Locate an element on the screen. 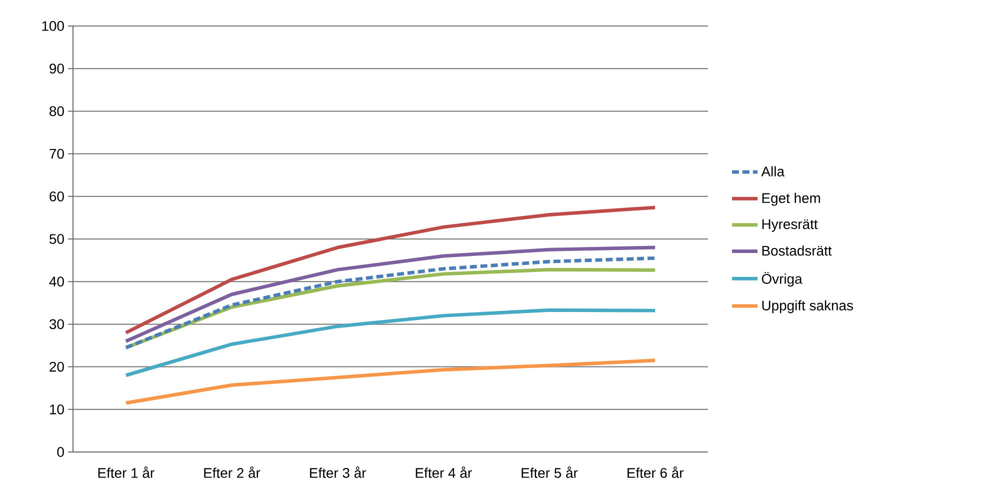  y-tick-label: 90 is located at coordinates (57, 69).